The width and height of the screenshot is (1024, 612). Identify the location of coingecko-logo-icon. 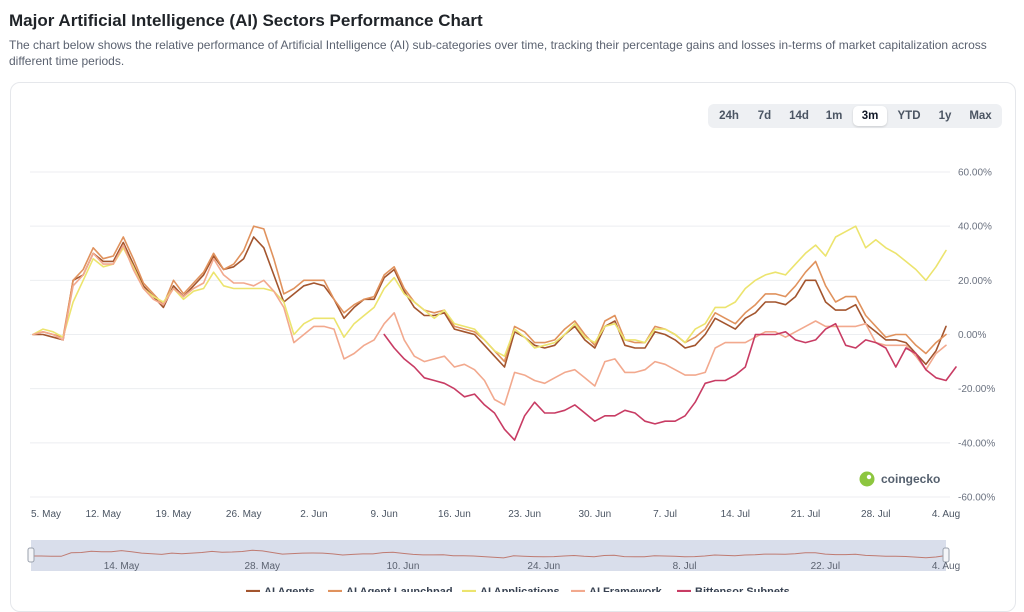
(867, 479).